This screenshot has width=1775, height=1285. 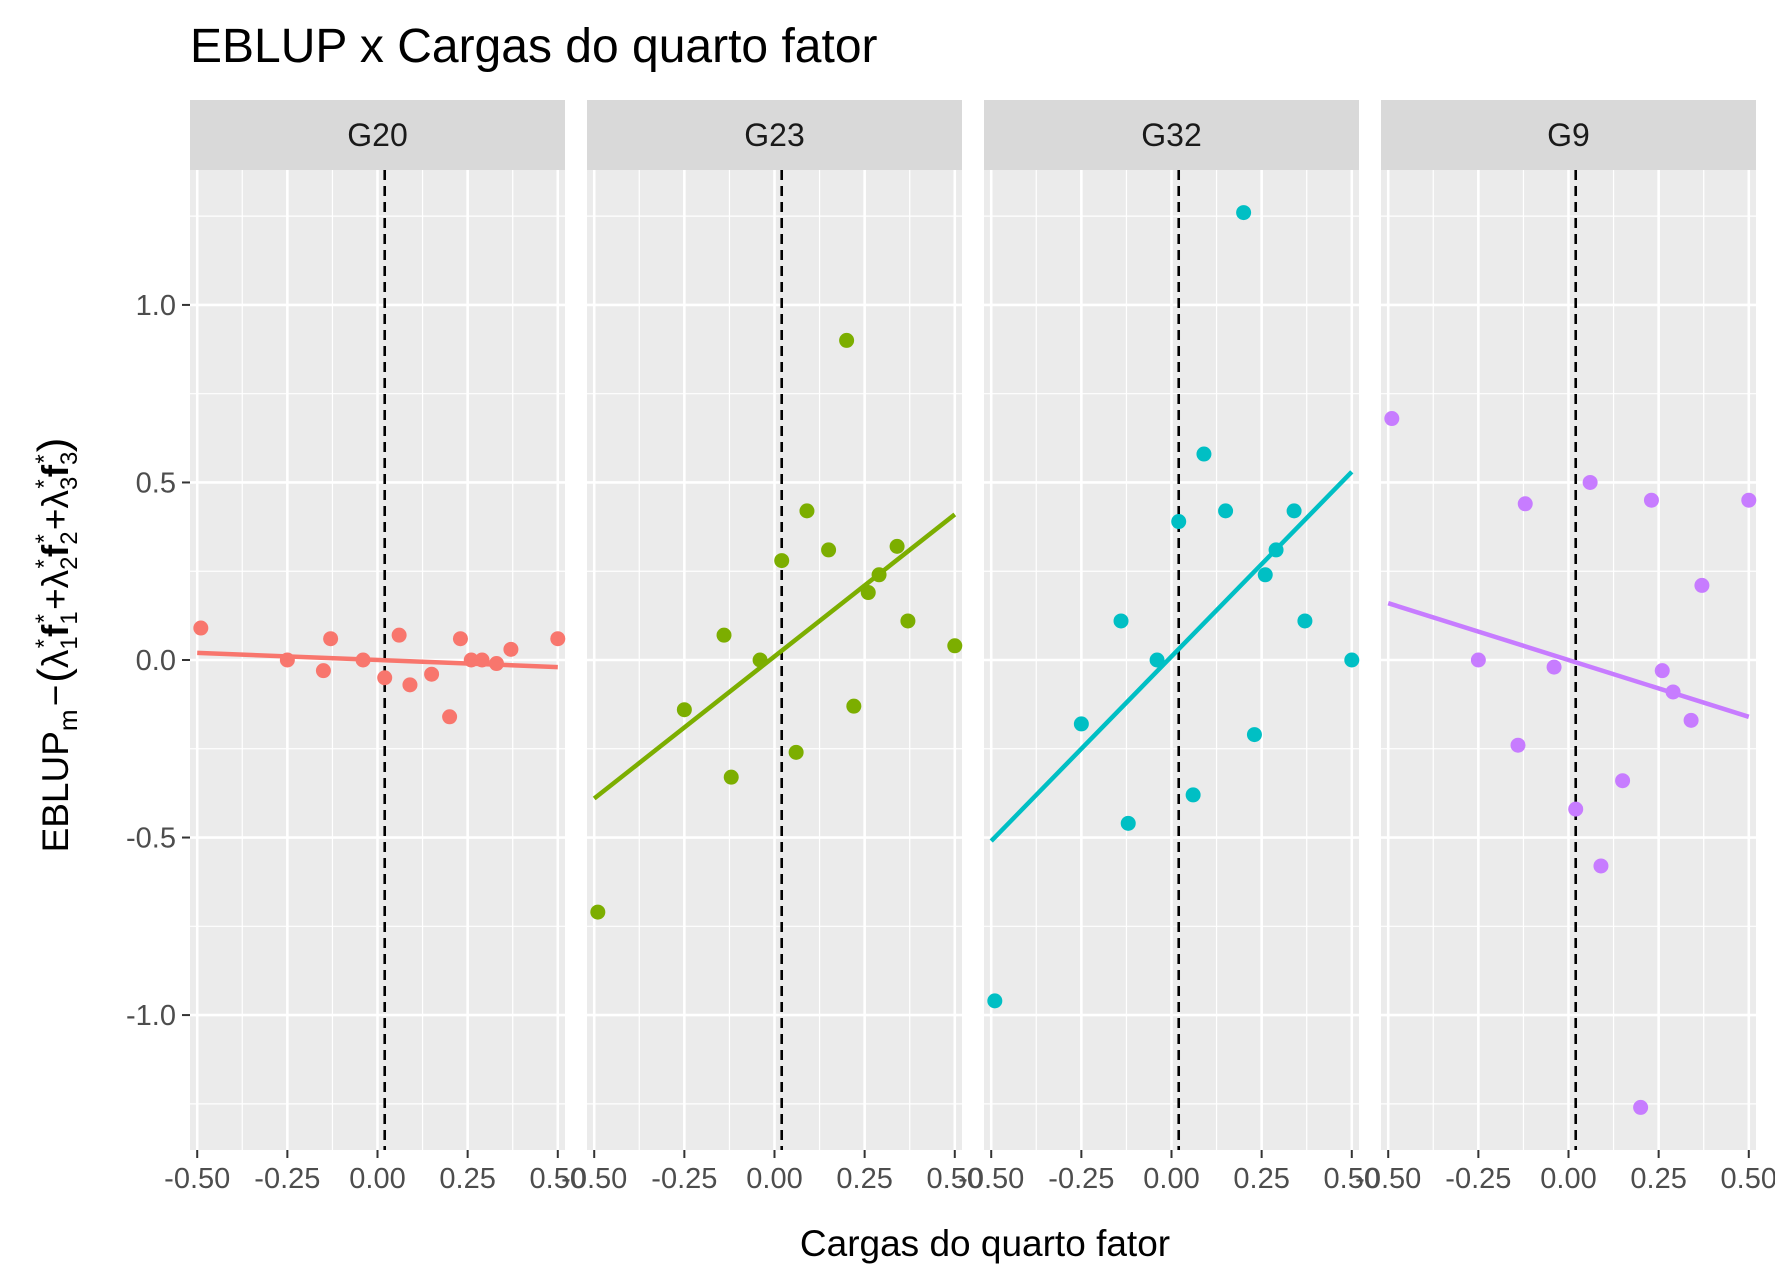 I want to click on y-tick-label: -1.0, so click(x=151, y=1016).